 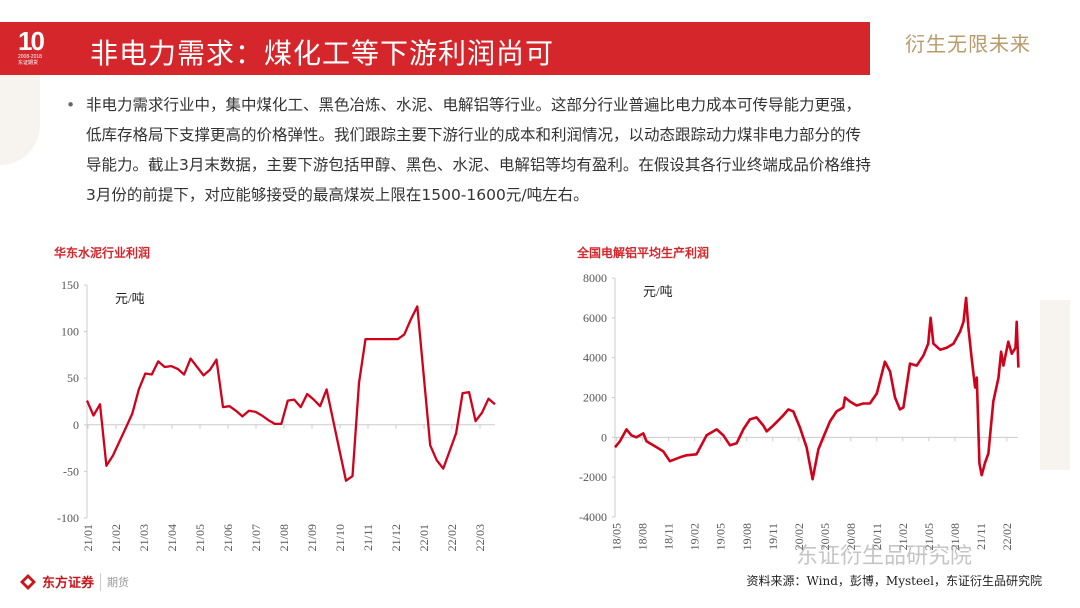 What do you see at coordinates (73, 378) in the screenshot?
I see `y-tick-label: 50` at bounding box center [73, 378].